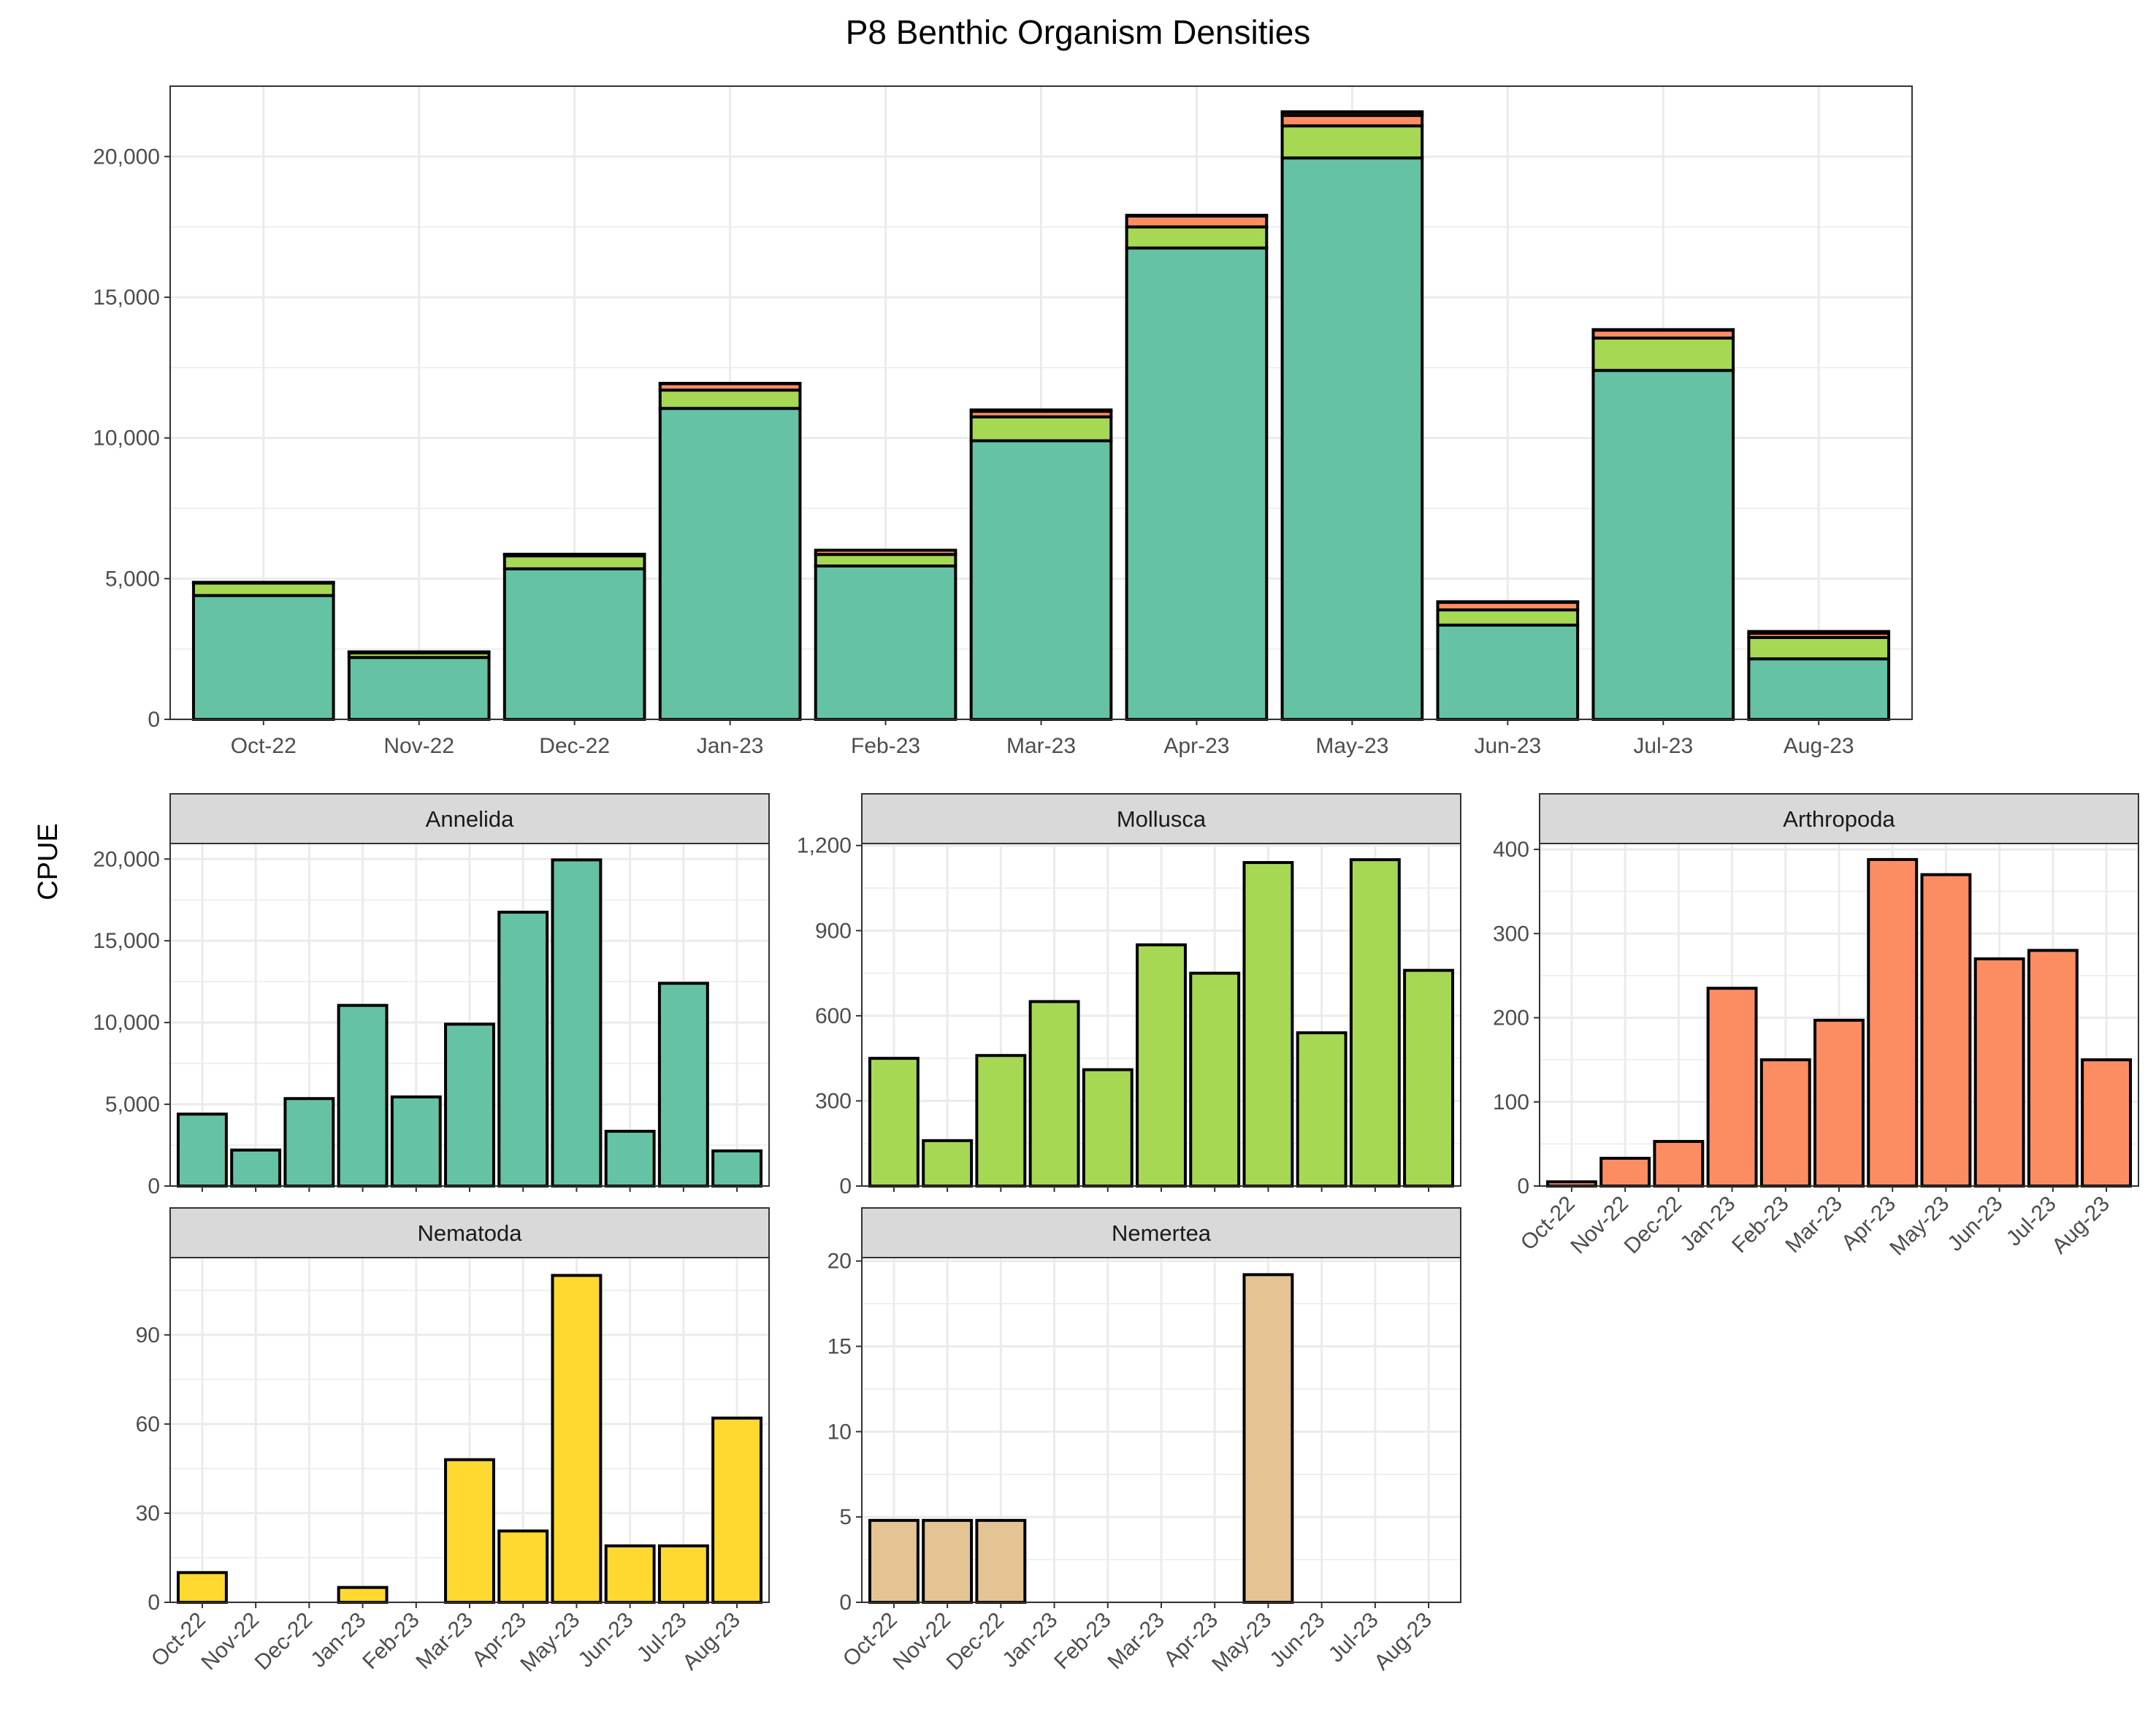 The width and height of the screenshot is (2156, 1725). I want to click on strip-label: Annelida, so click(470, 819).